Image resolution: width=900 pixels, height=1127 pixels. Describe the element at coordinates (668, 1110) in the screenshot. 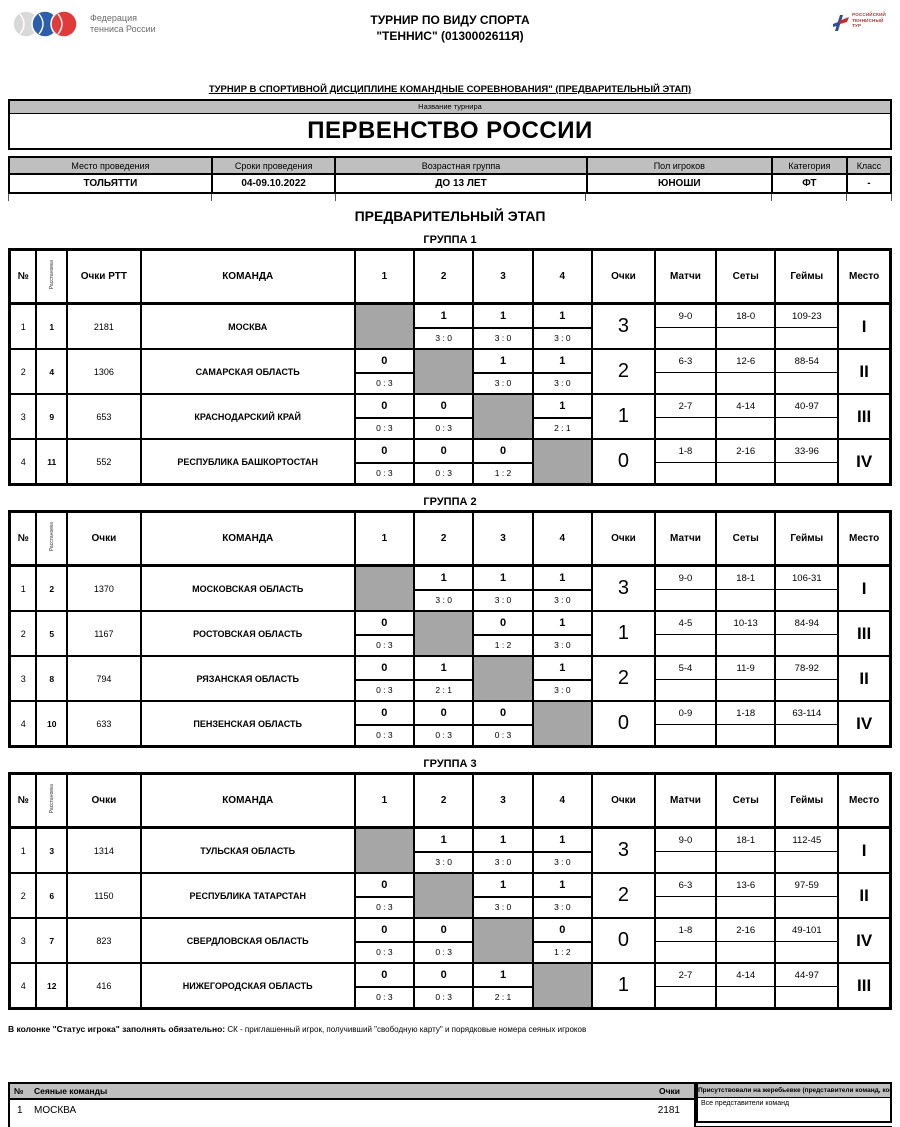

I see `seeded-team-points: 2181` at that location.